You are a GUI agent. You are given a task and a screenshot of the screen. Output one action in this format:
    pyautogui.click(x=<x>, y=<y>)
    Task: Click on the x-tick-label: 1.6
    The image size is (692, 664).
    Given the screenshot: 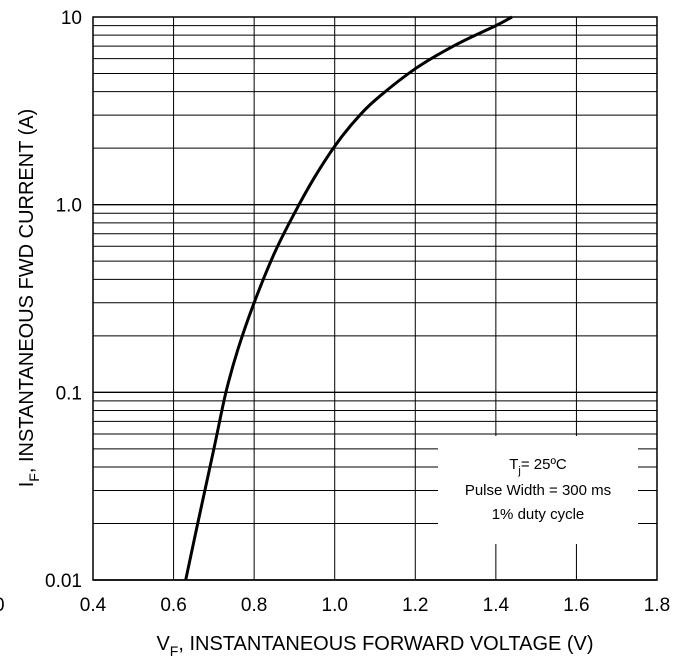 What is the action you would take?
    pyautogui.click(x=576, y=605)
    